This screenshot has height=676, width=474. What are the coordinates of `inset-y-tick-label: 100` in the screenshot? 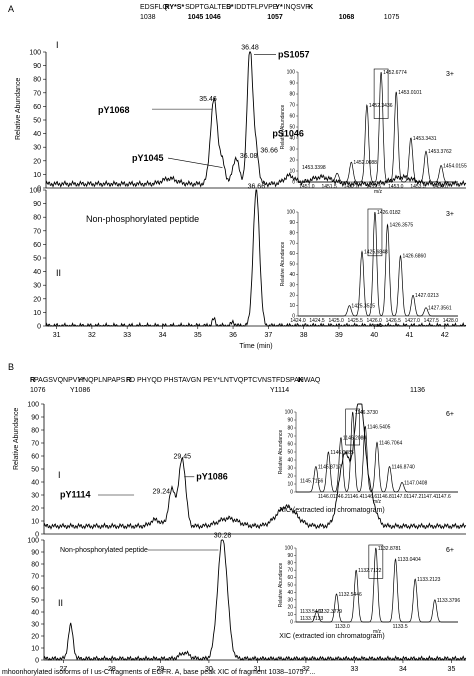 It's located at (291, 73).